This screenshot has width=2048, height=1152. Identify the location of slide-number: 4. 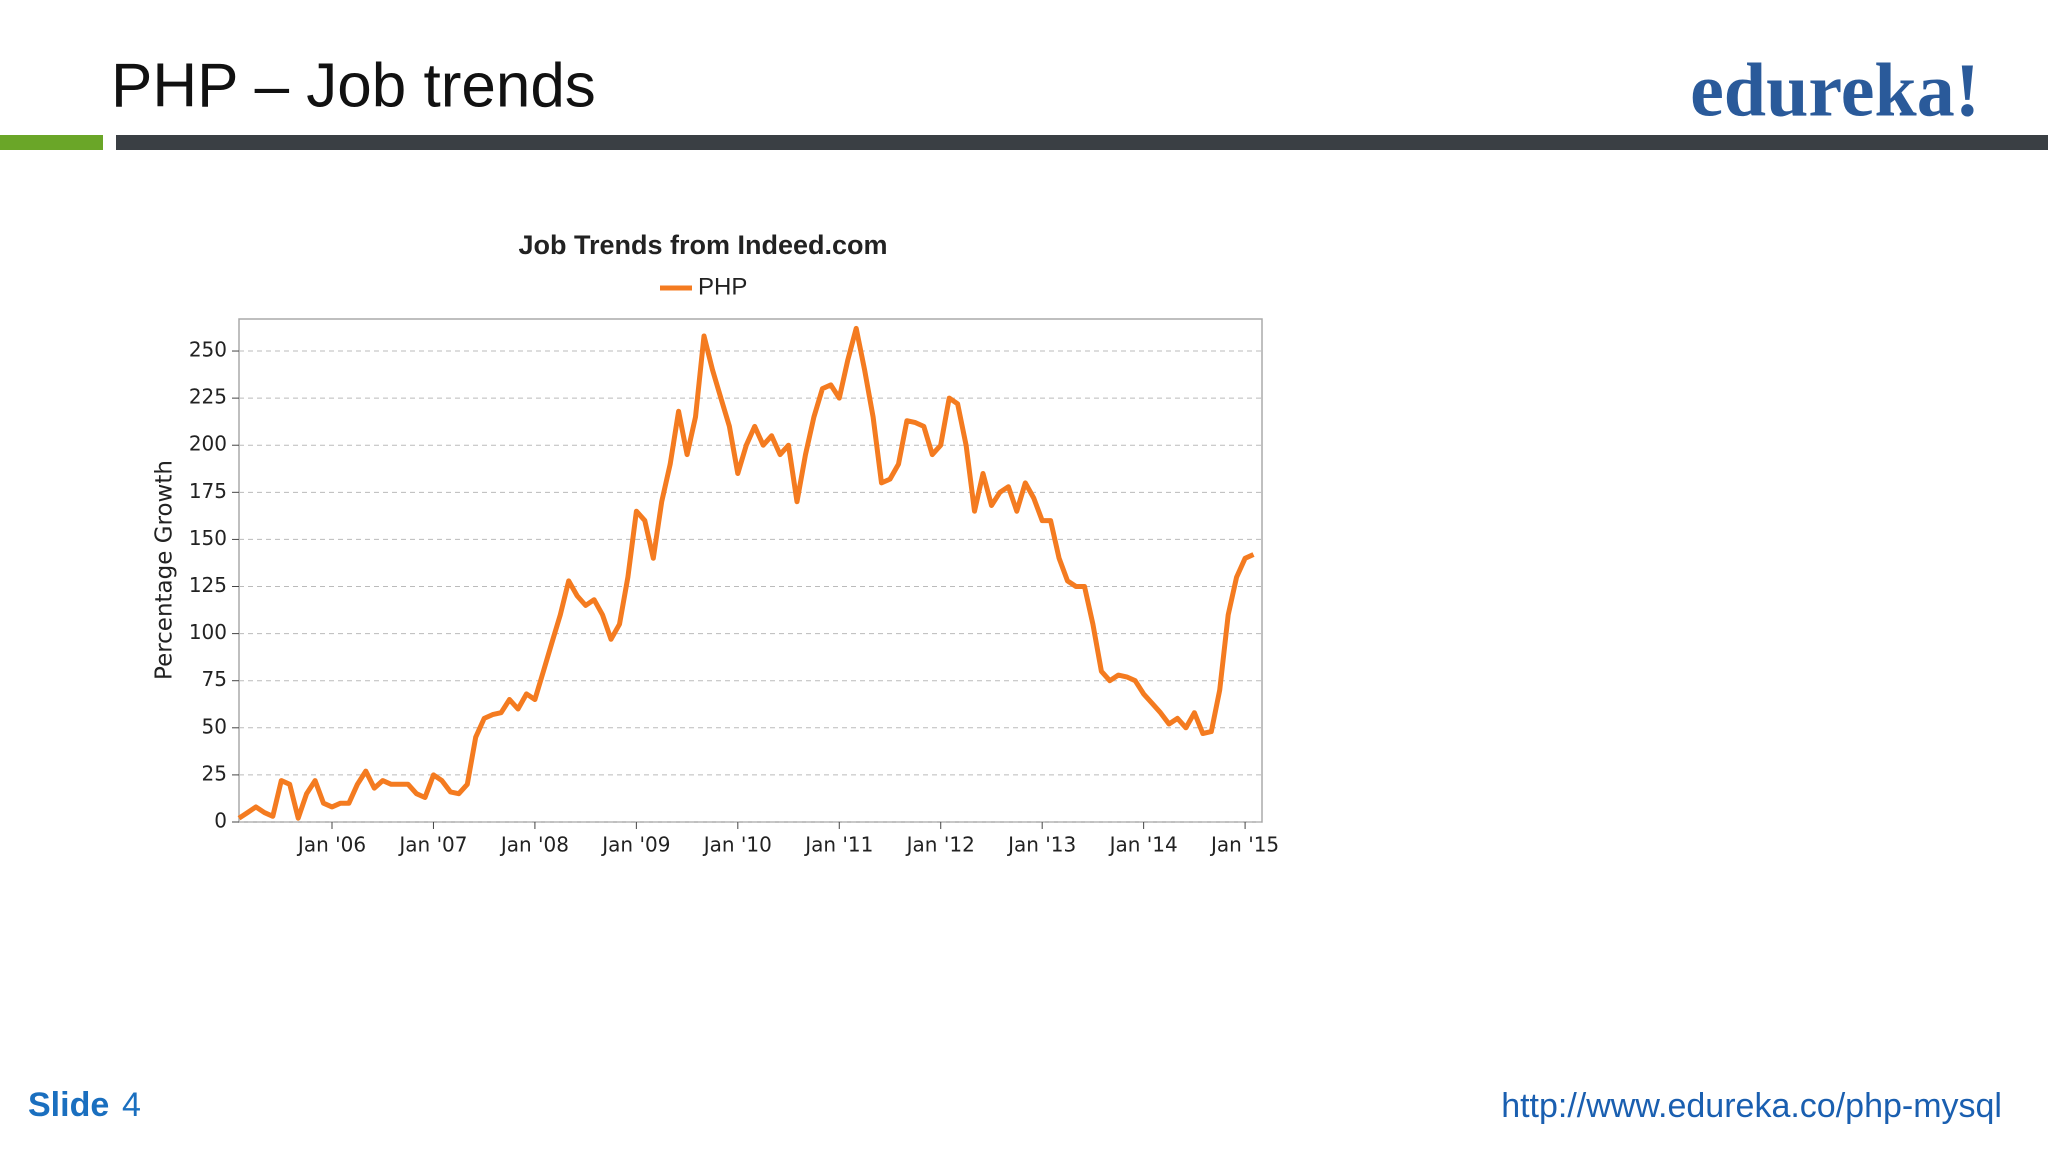
(131, 1105).